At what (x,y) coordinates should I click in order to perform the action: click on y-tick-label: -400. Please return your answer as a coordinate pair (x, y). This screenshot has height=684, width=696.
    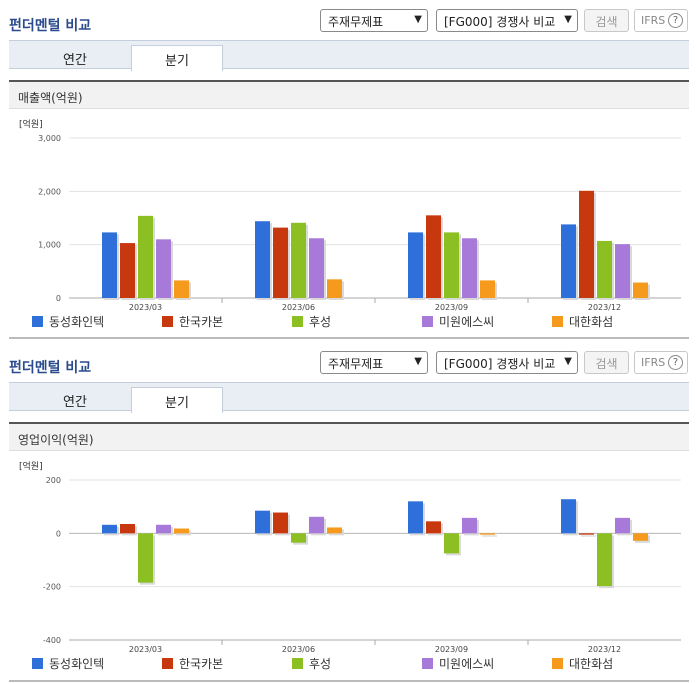
    Looking at the image, I should click on (52, 640).